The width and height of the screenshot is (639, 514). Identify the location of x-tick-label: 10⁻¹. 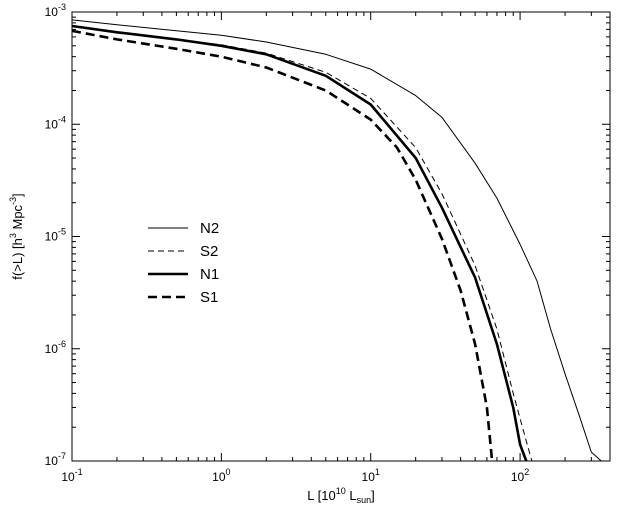
(71, 475).